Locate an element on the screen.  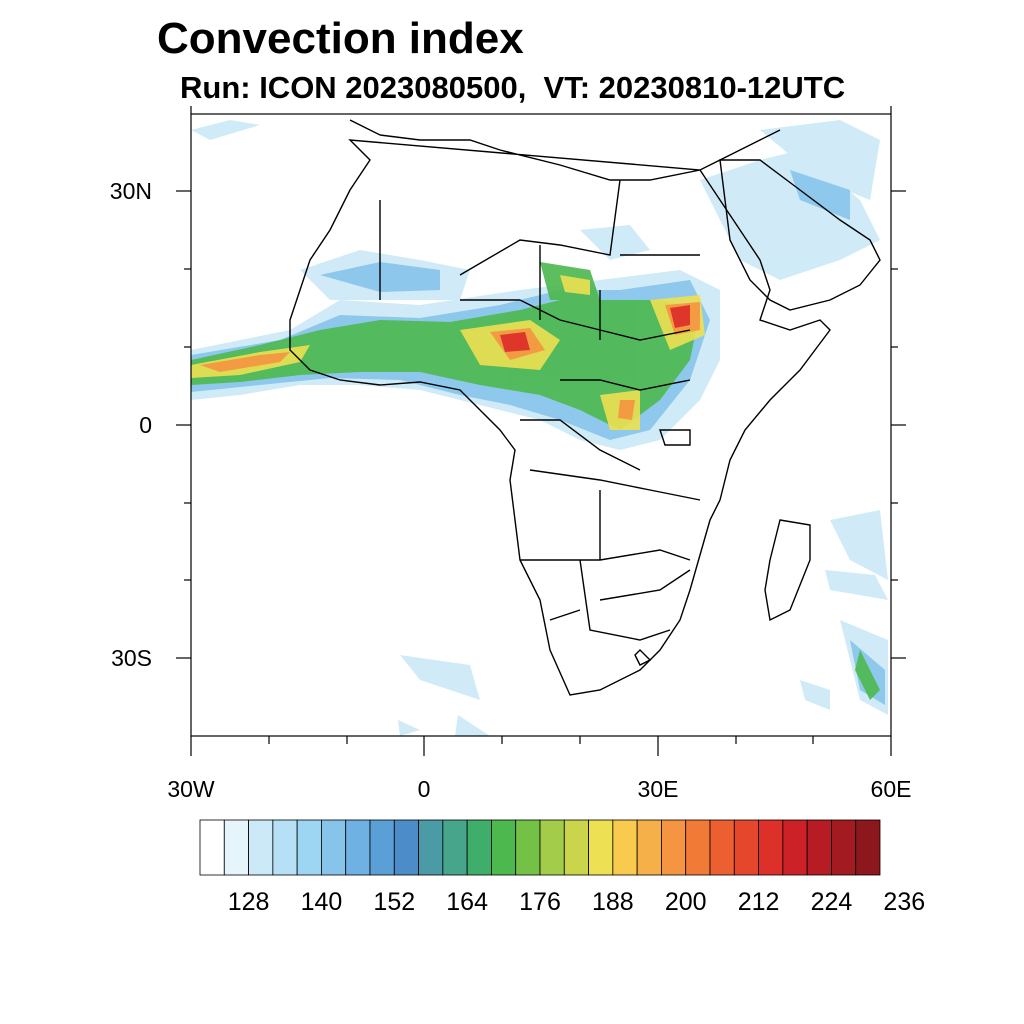
lat-label-0: 0 is located at coordinates (145, 425).